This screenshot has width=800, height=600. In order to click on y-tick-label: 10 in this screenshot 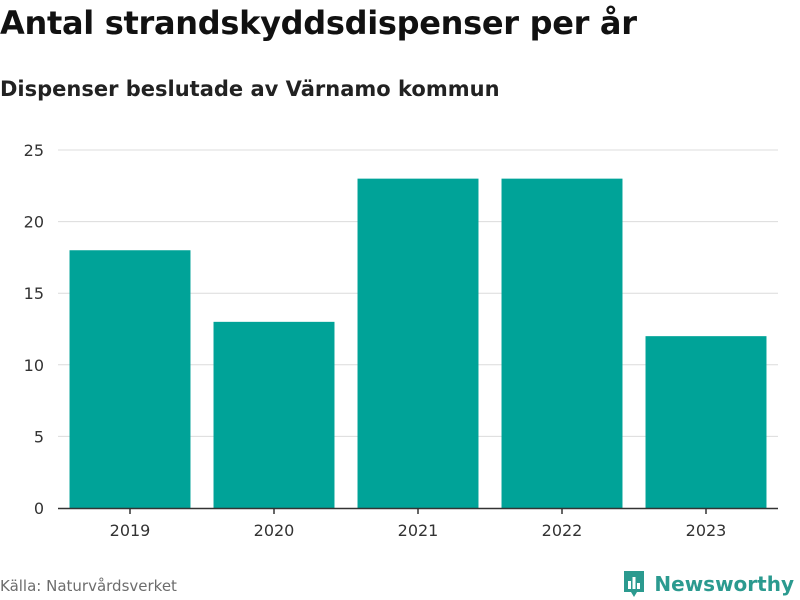, I will do `click(34, 365)`.